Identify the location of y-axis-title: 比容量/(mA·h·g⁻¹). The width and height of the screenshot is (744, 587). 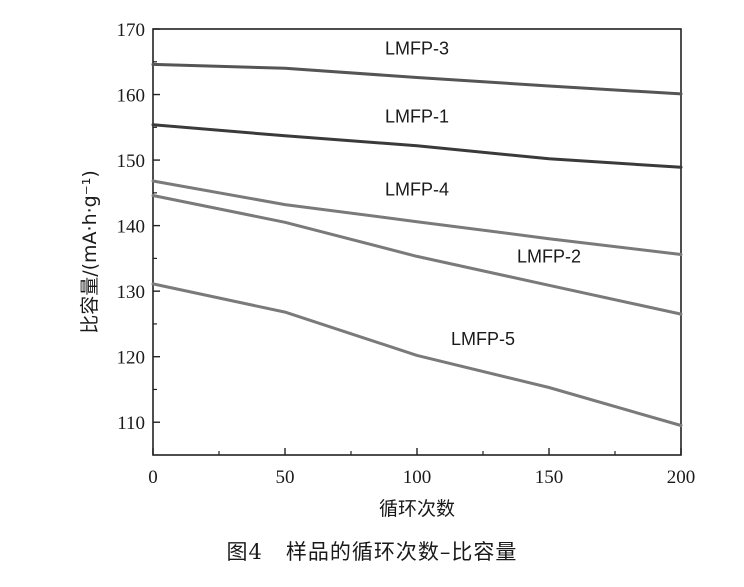
(90, 252).